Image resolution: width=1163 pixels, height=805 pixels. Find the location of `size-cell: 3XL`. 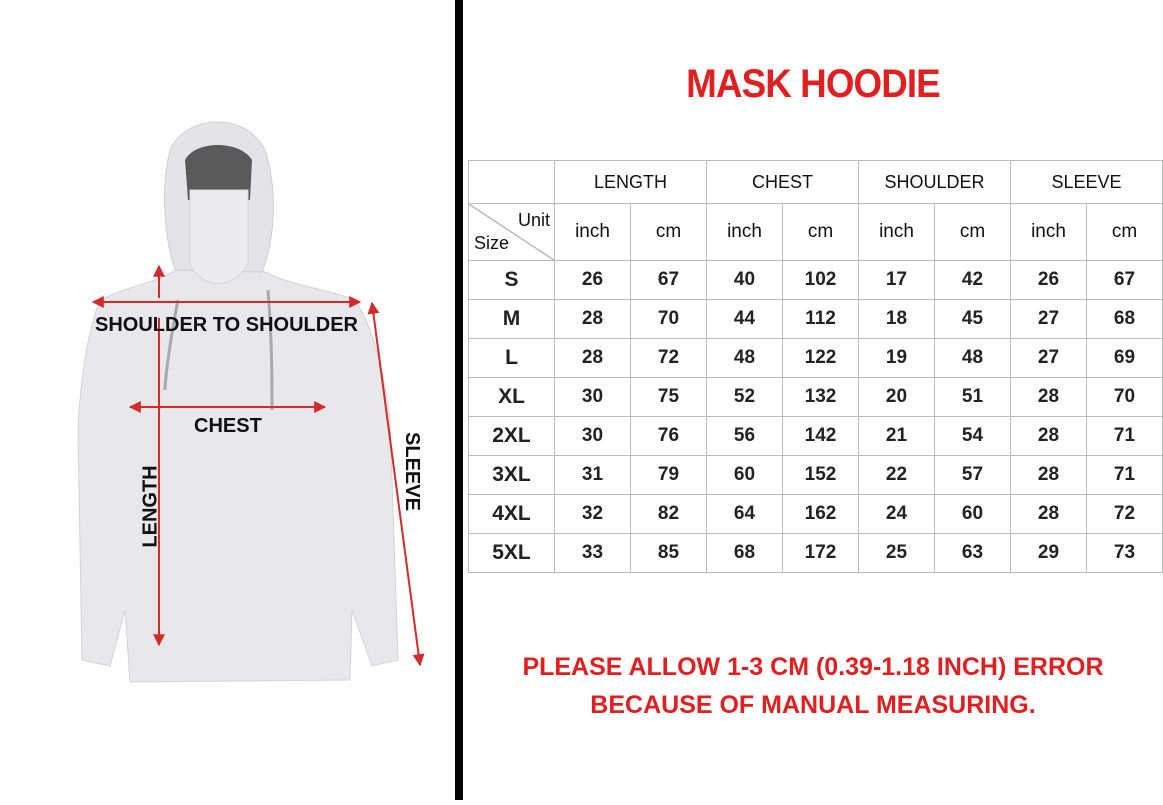

size-cell: 3XL is located at coordinates (511, 475).